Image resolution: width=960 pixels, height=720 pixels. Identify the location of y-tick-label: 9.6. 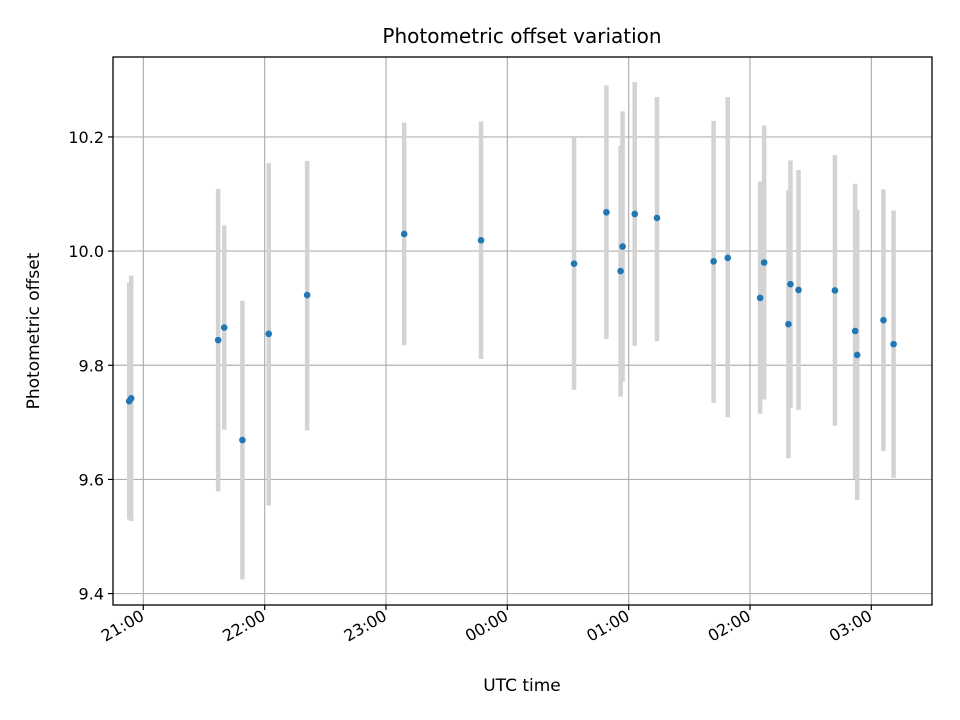
(91, 479).